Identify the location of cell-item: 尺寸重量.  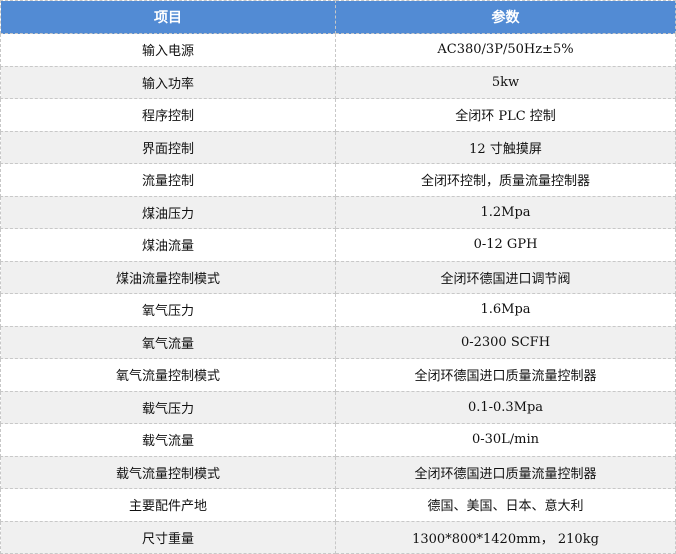
(168, 537).